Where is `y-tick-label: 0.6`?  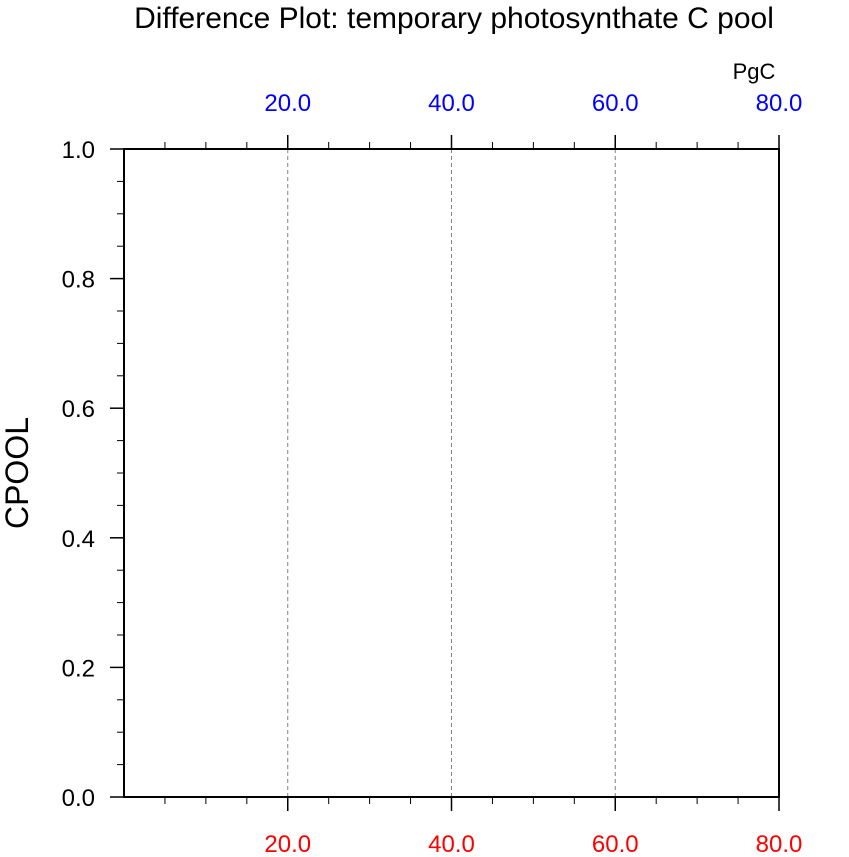
y-tick-label: 0.6 is located at coordinates (78, 409).